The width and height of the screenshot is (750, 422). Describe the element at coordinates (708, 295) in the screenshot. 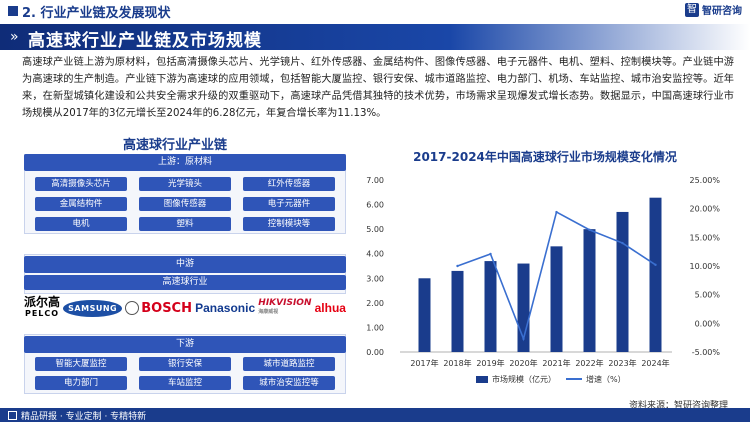

I see `y-right-tick-label: 5.00%` at that location.